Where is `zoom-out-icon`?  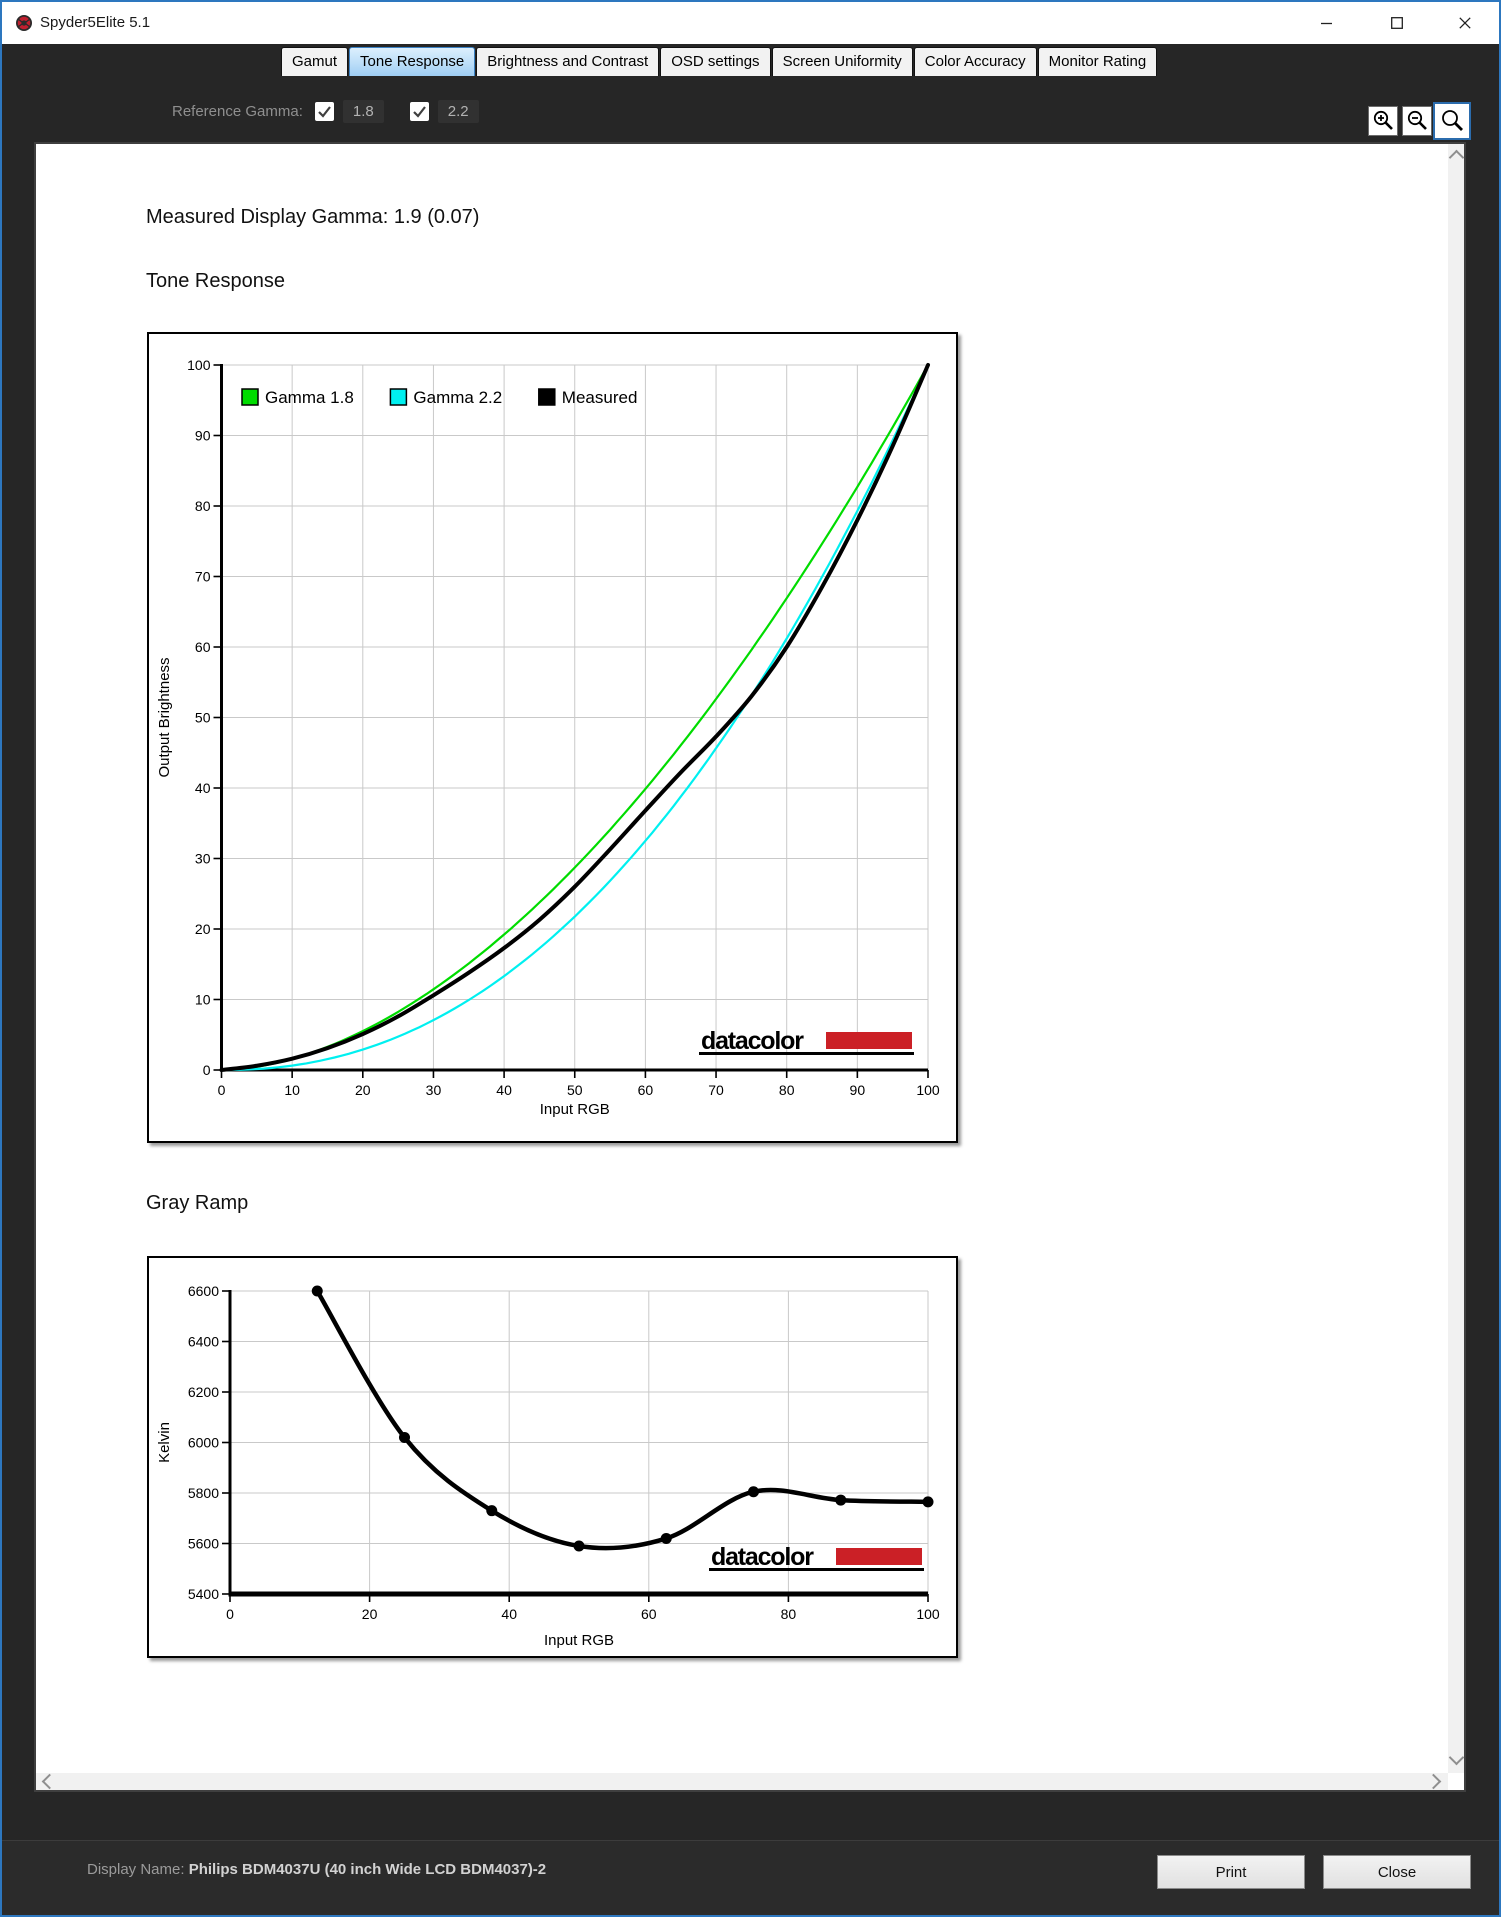
zoom-out-icon is located at coordinates (1417, 120).